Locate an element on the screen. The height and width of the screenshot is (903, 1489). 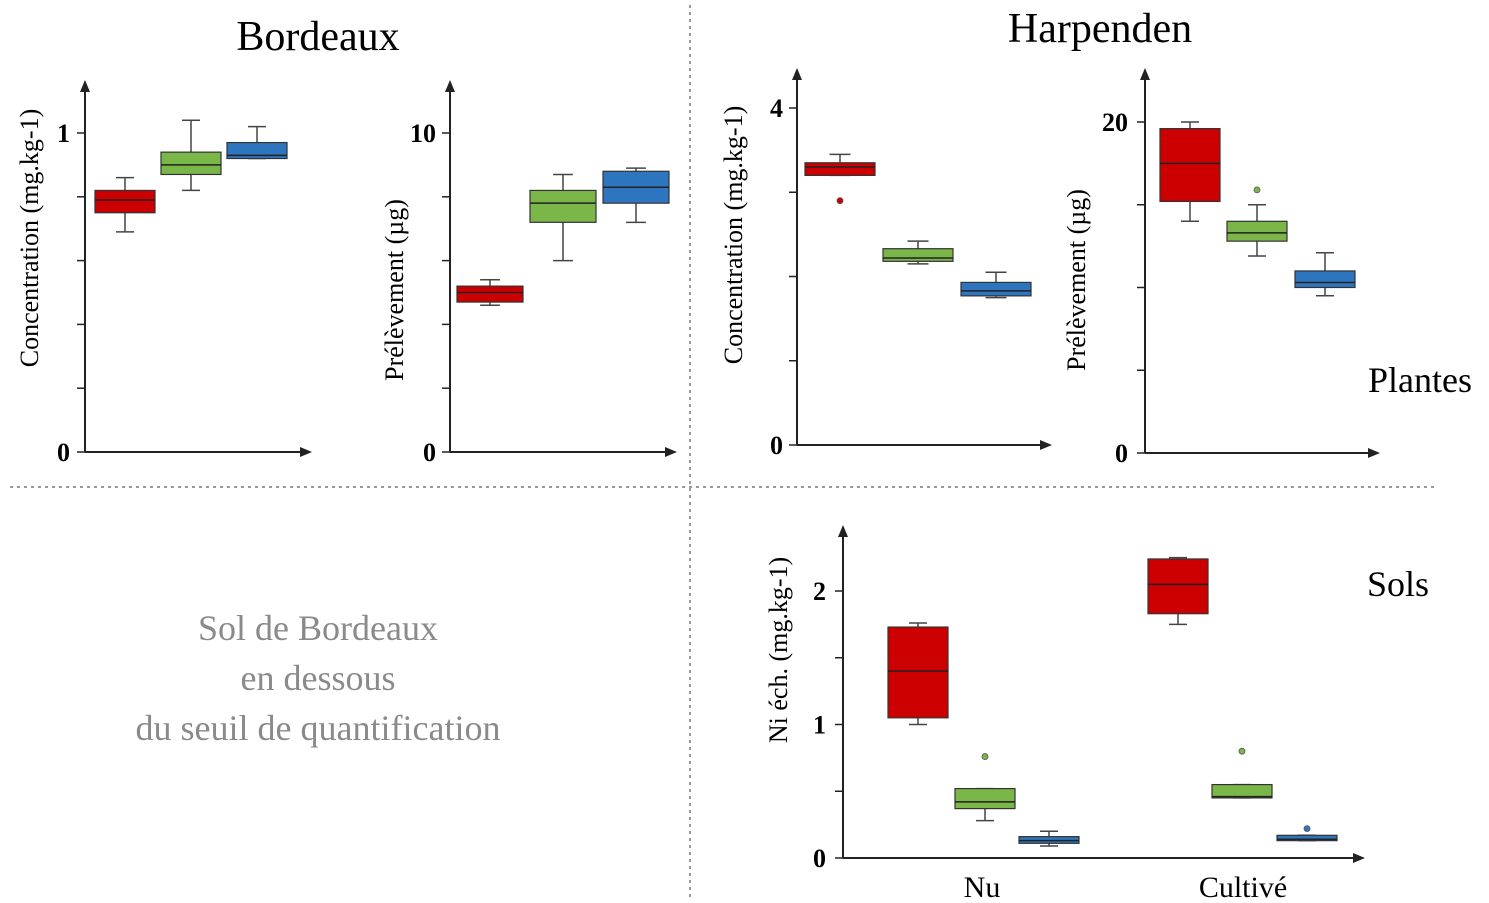
bordeaux-concentration-x-axis-arrow is located at coordinates (306, 452).